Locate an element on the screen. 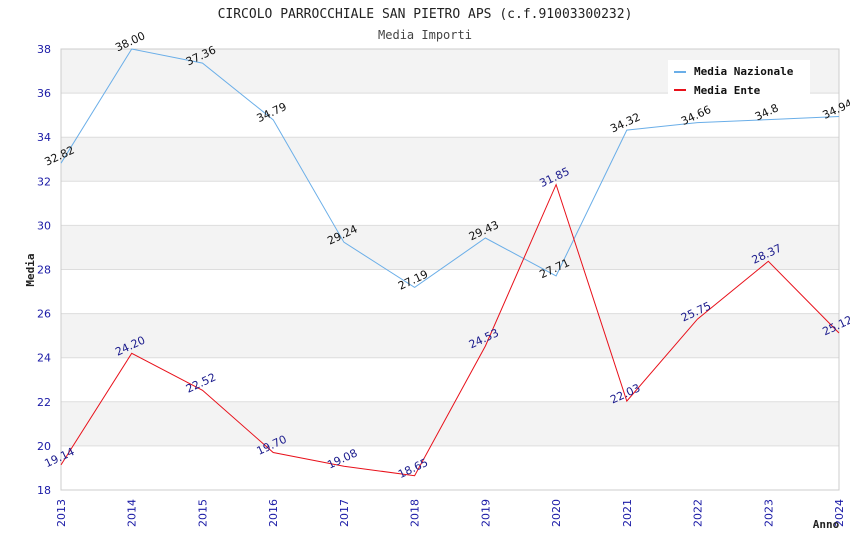  y-tick-label: 18 is located at coordinates (44, 490).